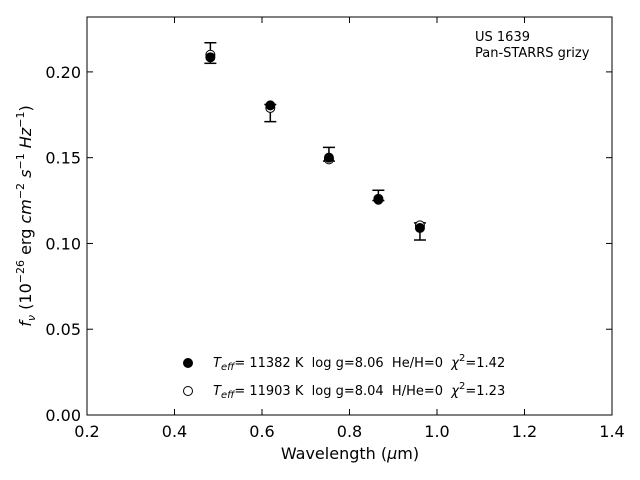  What do you see at coordinates (524, 431) in the screenshot?
I see `x-tick-label: 1.2` at bounding box center [524, 431].